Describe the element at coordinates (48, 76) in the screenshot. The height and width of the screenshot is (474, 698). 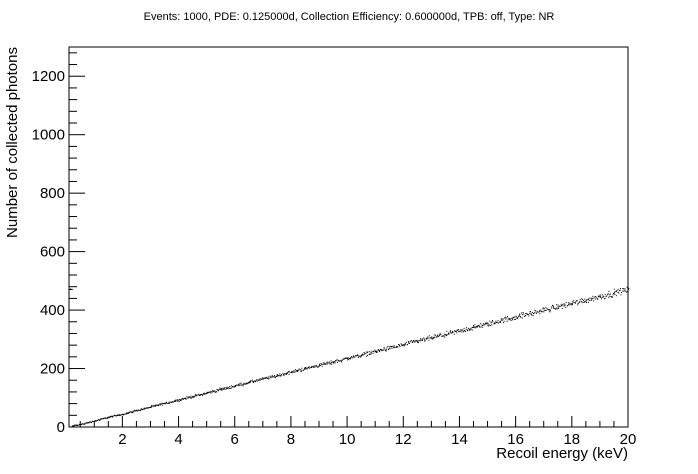
I see `y-tick-label: 1200` at that location.